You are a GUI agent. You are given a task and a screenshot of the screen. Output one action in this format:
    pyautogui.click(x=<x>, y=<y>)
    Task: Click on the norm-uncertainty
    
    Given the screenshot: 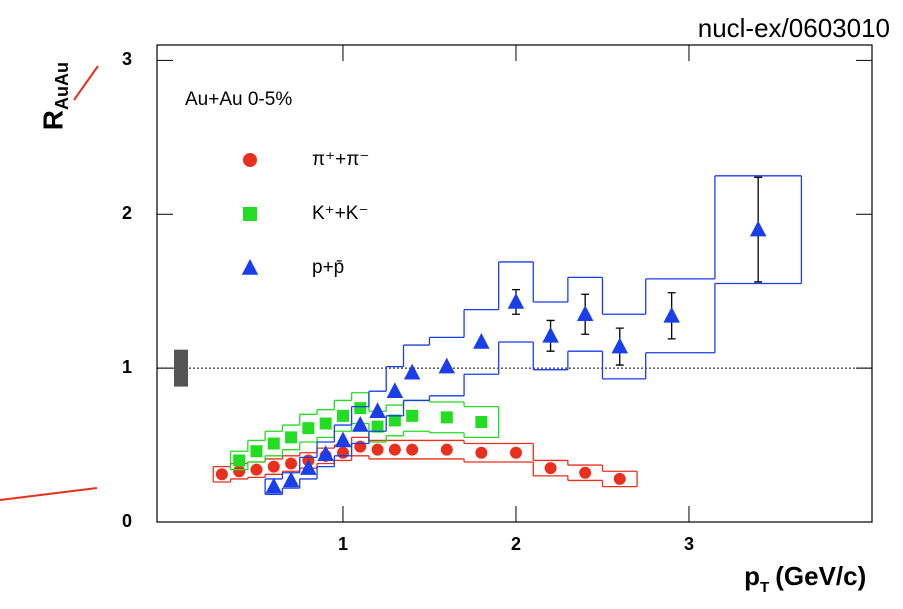 What is the action you would take?
    pyautogui.click(x=181, y=368)
    